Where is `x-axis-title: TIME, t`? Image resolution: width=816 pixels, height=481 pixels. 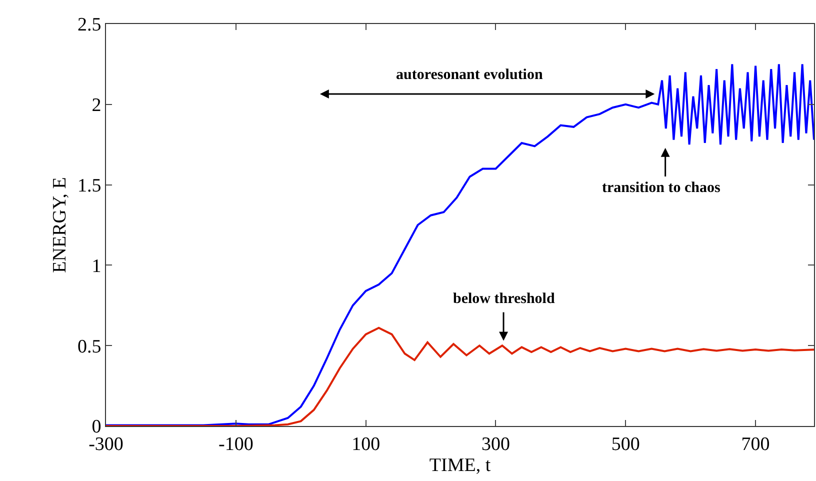 x-axis-title: TIME, t is located at coordinates (460, 465).